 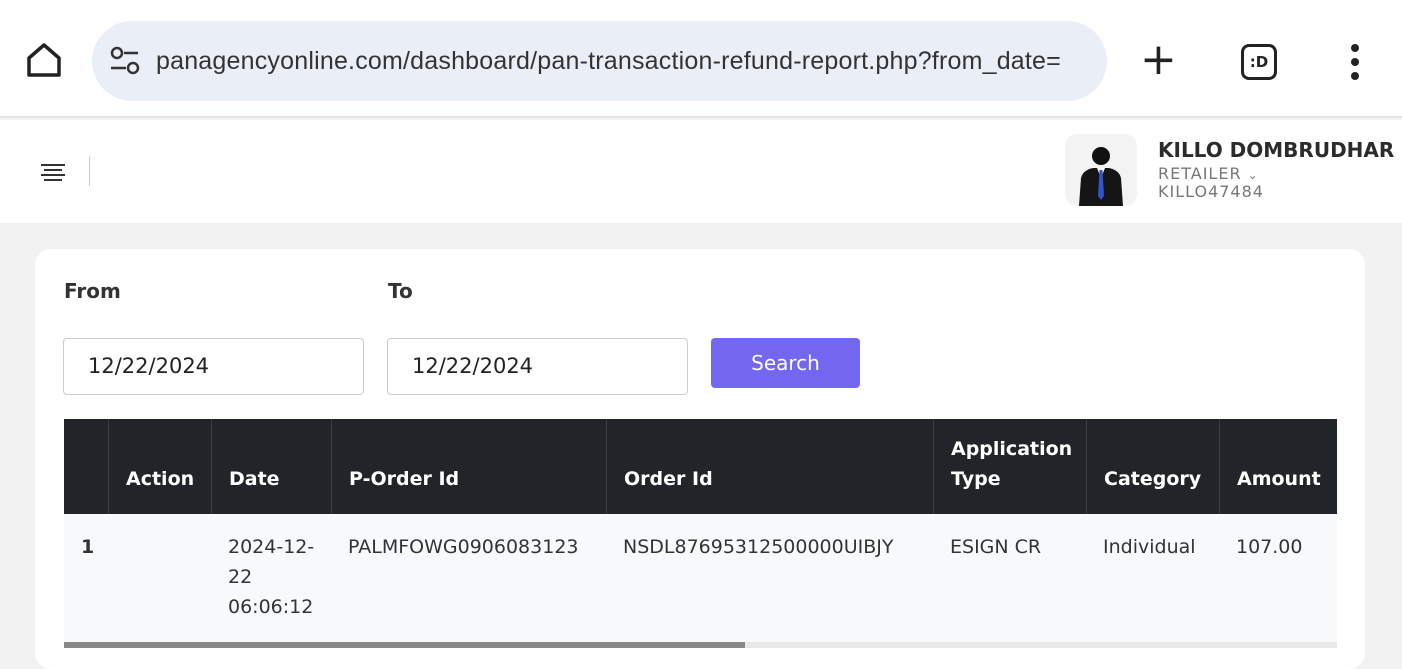 I want to click on to-date-input: 12/22/2024, so click(x=537, y=366).